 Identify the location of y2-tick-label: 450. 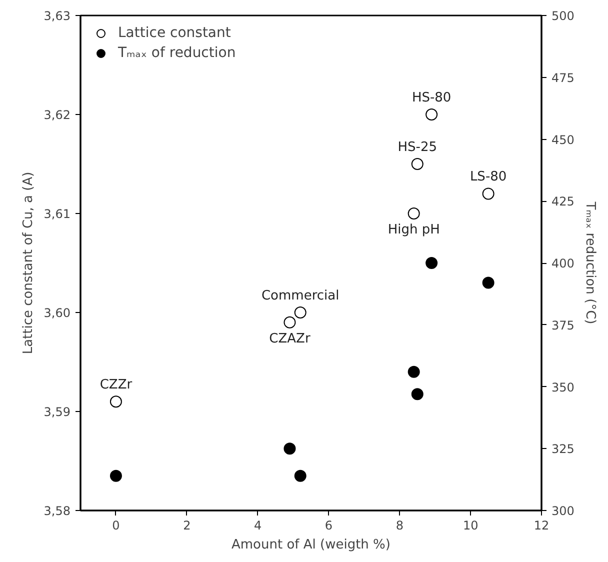
(563, 139).